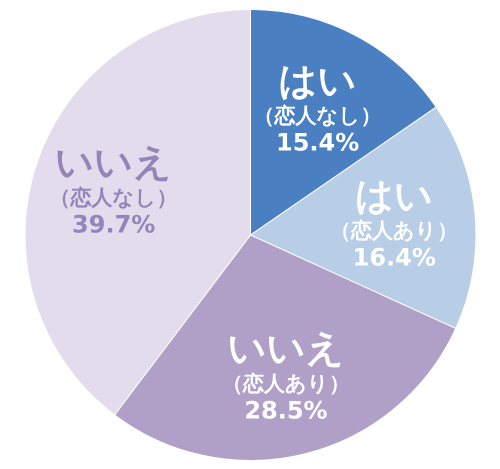  I want to click on data-label: 28.5%, so click(286, 410).